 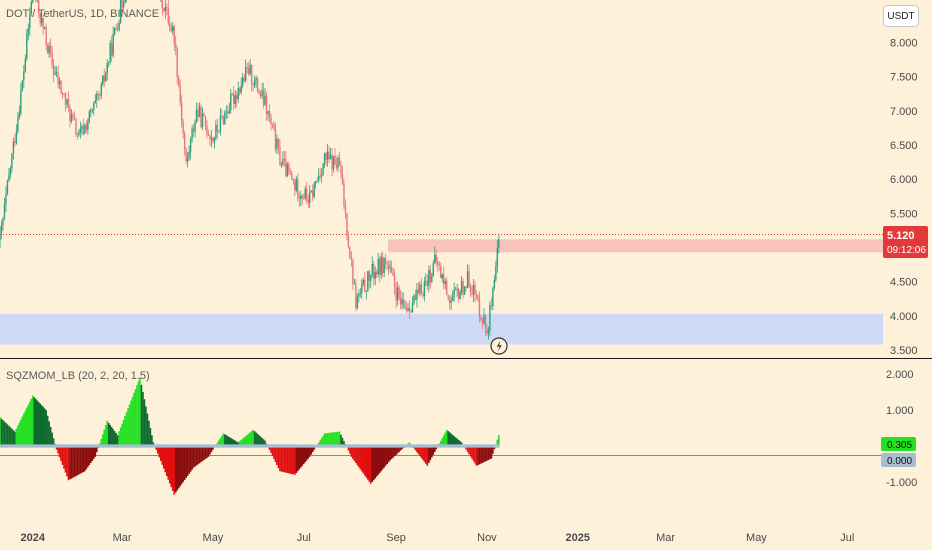 I want to click on momentum-tick-label: 2.000, so click(x=900, y=375).